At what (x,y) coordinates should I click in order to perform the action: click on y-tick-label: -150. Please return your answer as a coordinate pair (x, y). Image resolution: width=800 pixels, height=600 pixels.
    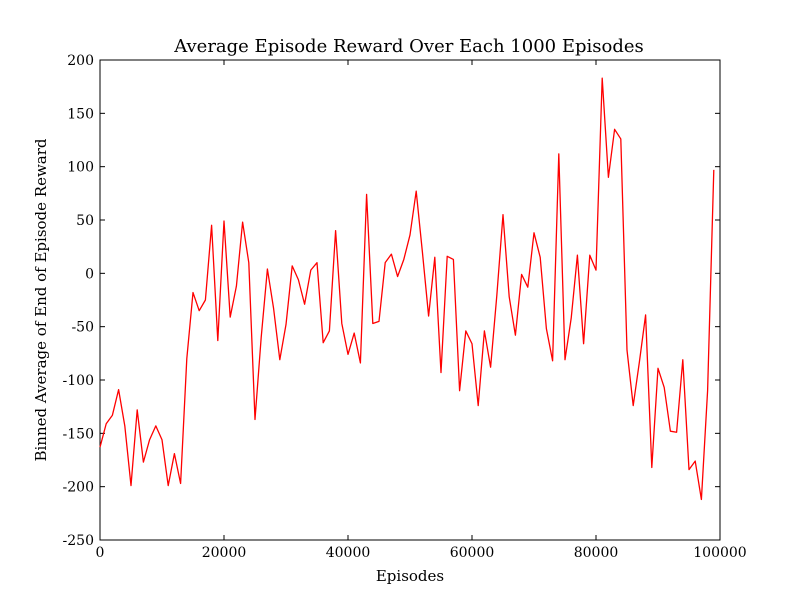
    Looking at the image, I should click on (78, 434).